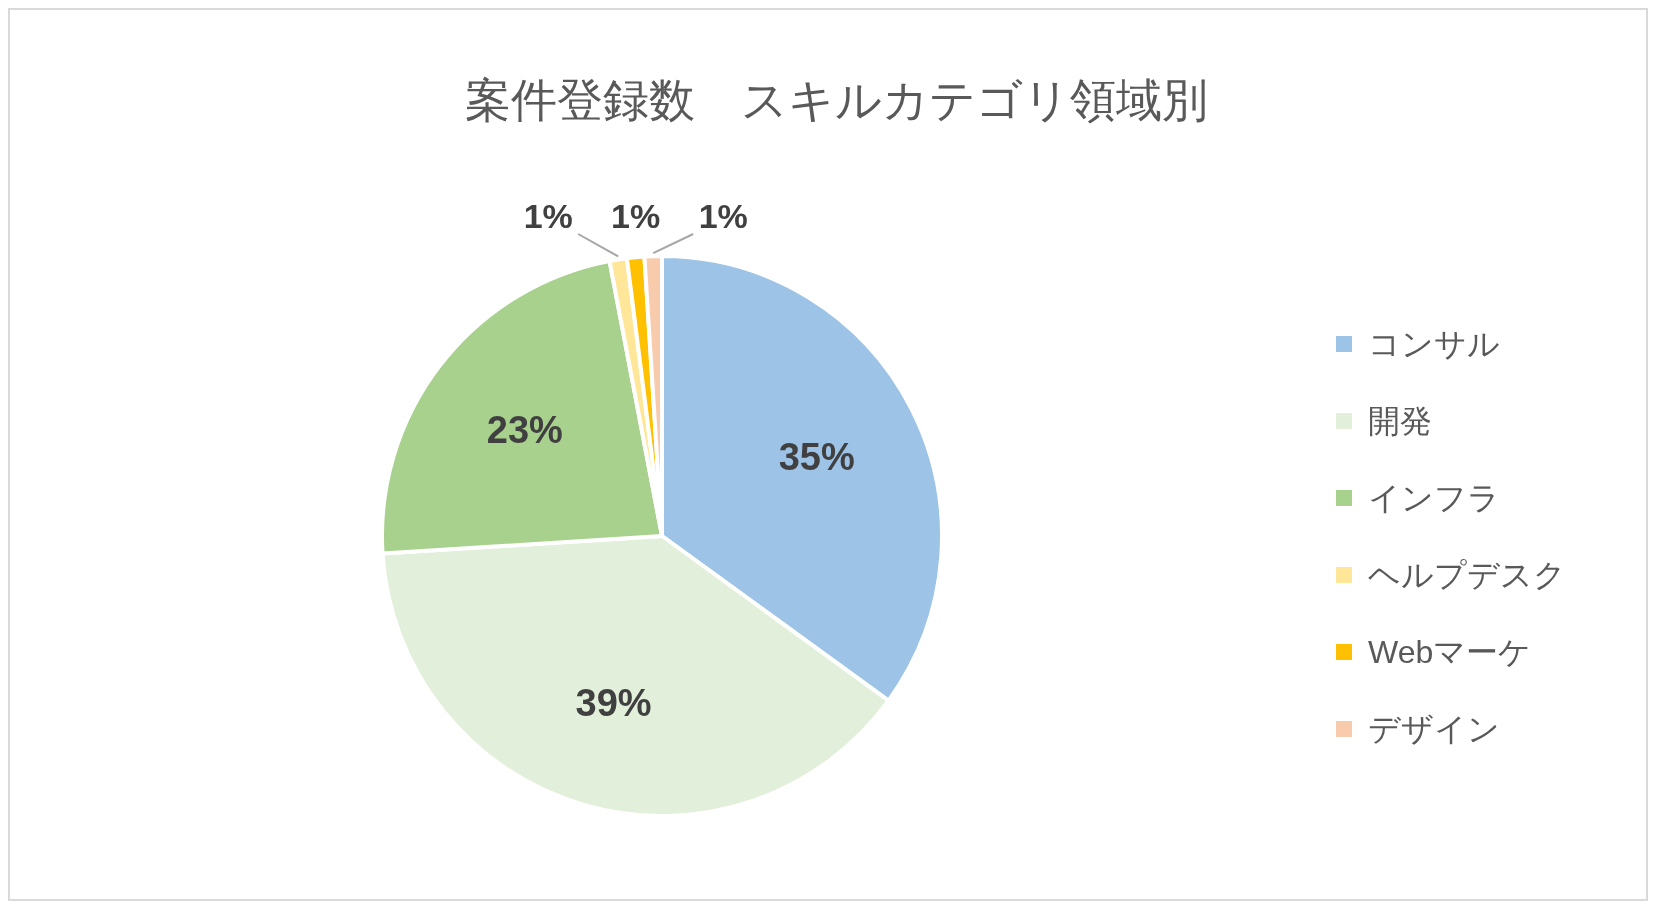 The image size is (1655, 909). What do you see at coordinates (1434, 729) in the screenshot?
I see `legend-label: デザイン` at bounding box center [1434, 729].